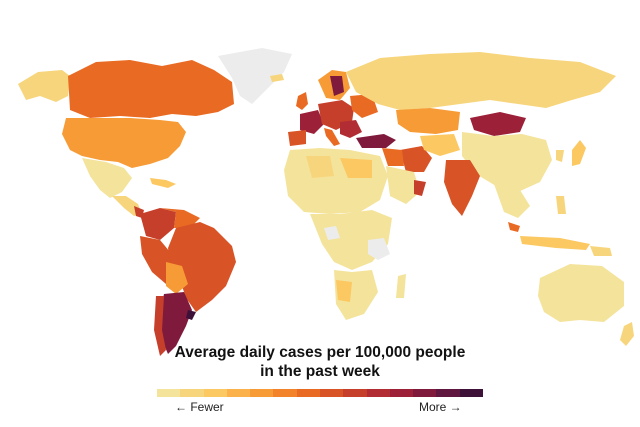 This screenshot has width=640, height=427. I want to click on region-malaysia, so click(514, 227).